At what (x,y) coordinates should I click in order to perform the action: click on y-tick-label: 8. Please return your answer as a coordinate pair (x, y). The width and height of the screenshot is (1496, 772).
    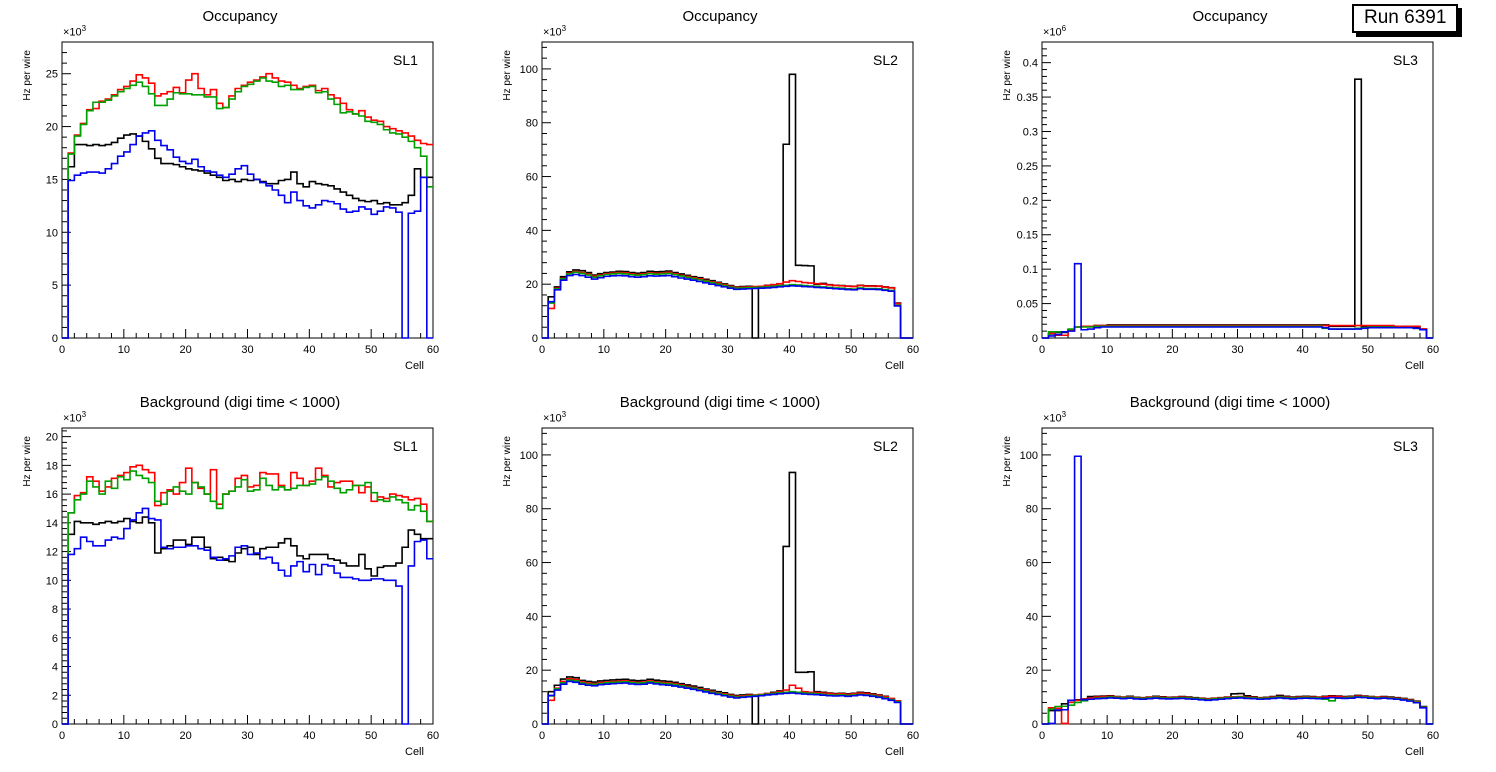
    Looking at the image, I should click on (55, 610).